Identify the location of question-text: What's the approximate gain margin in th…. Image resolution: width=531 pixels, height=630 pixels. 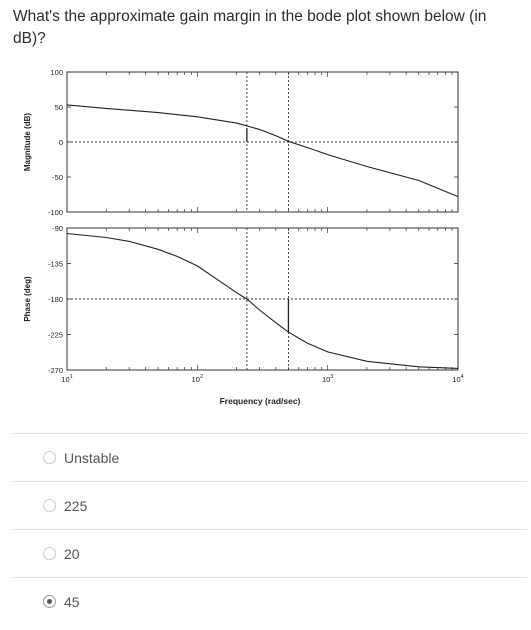
(250, 27).